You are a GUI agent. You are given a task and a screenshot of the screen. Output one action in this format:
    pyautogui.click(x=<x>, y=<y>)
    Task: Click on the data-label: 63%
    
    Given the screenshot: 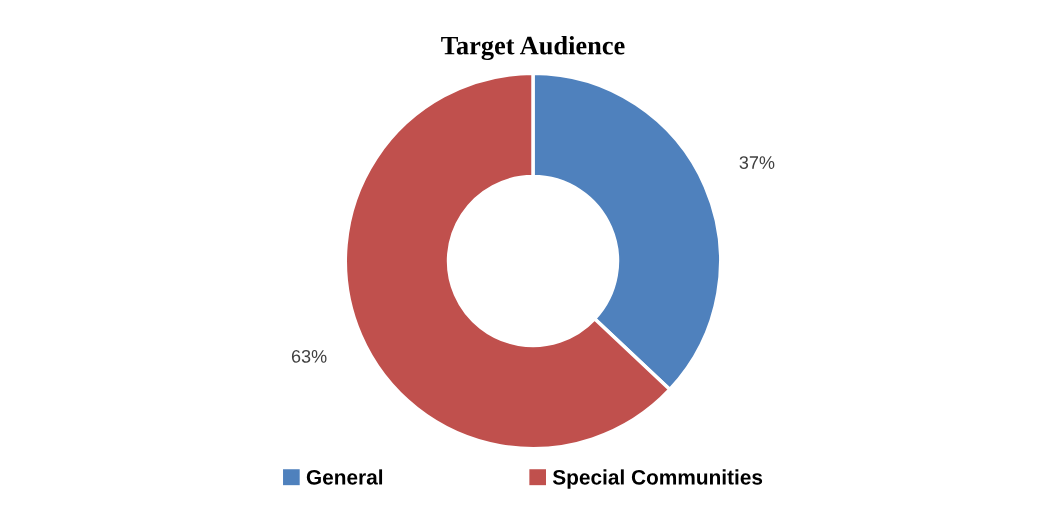 What is the action you would take?
    pyautogui.click(x=309, y=356)
    